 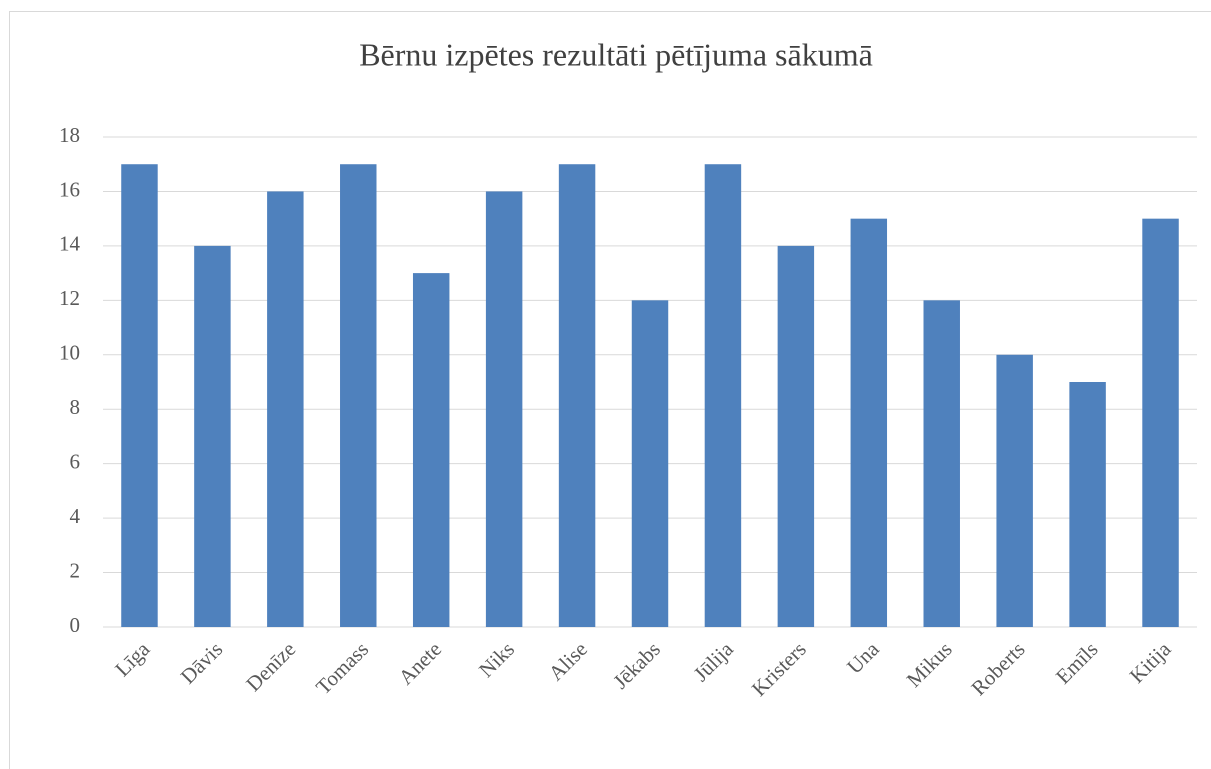 What do you see at coordinates (69, 135) in the screenshot?
I see `y-tick-label: 18` at bounding box center [69, 135].